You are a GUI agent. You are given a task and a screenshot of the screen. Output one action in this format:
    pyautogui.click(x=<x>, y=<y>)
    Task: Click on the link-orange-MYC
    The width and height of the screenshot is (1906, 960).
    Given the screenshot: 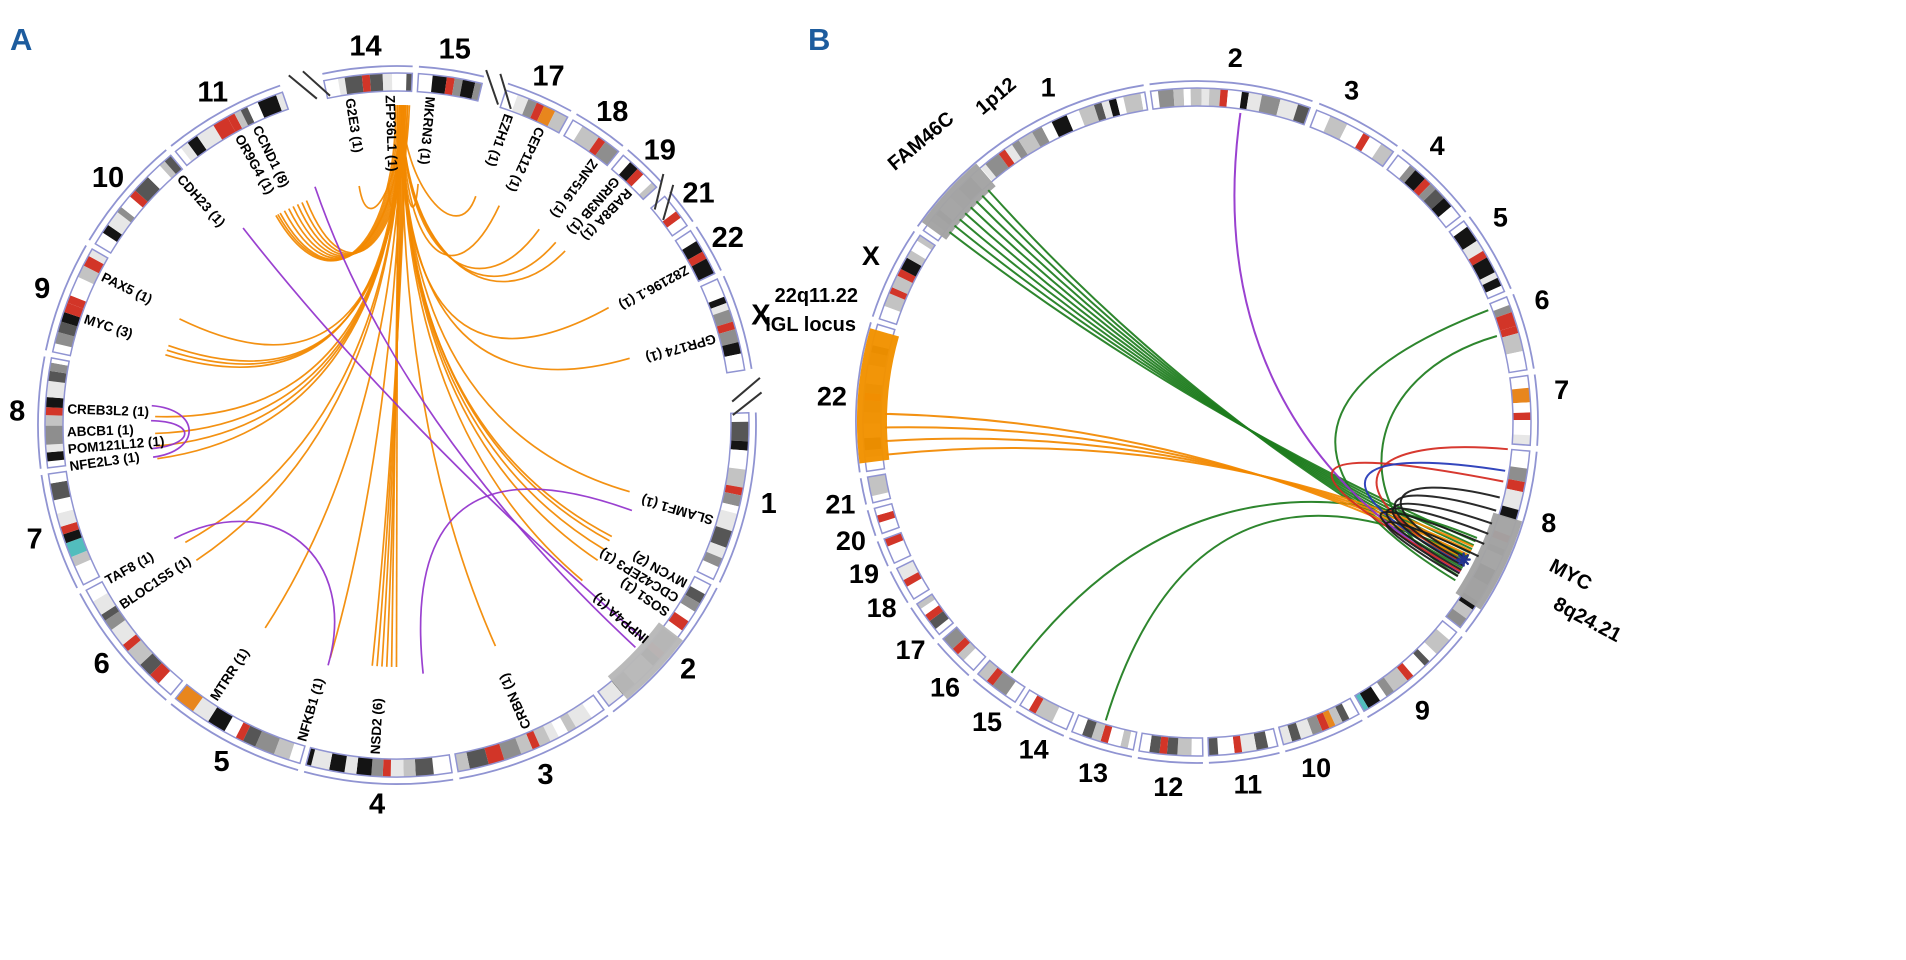 What is the action you would take?
    pyautogui.click(x=287, y=233)
    